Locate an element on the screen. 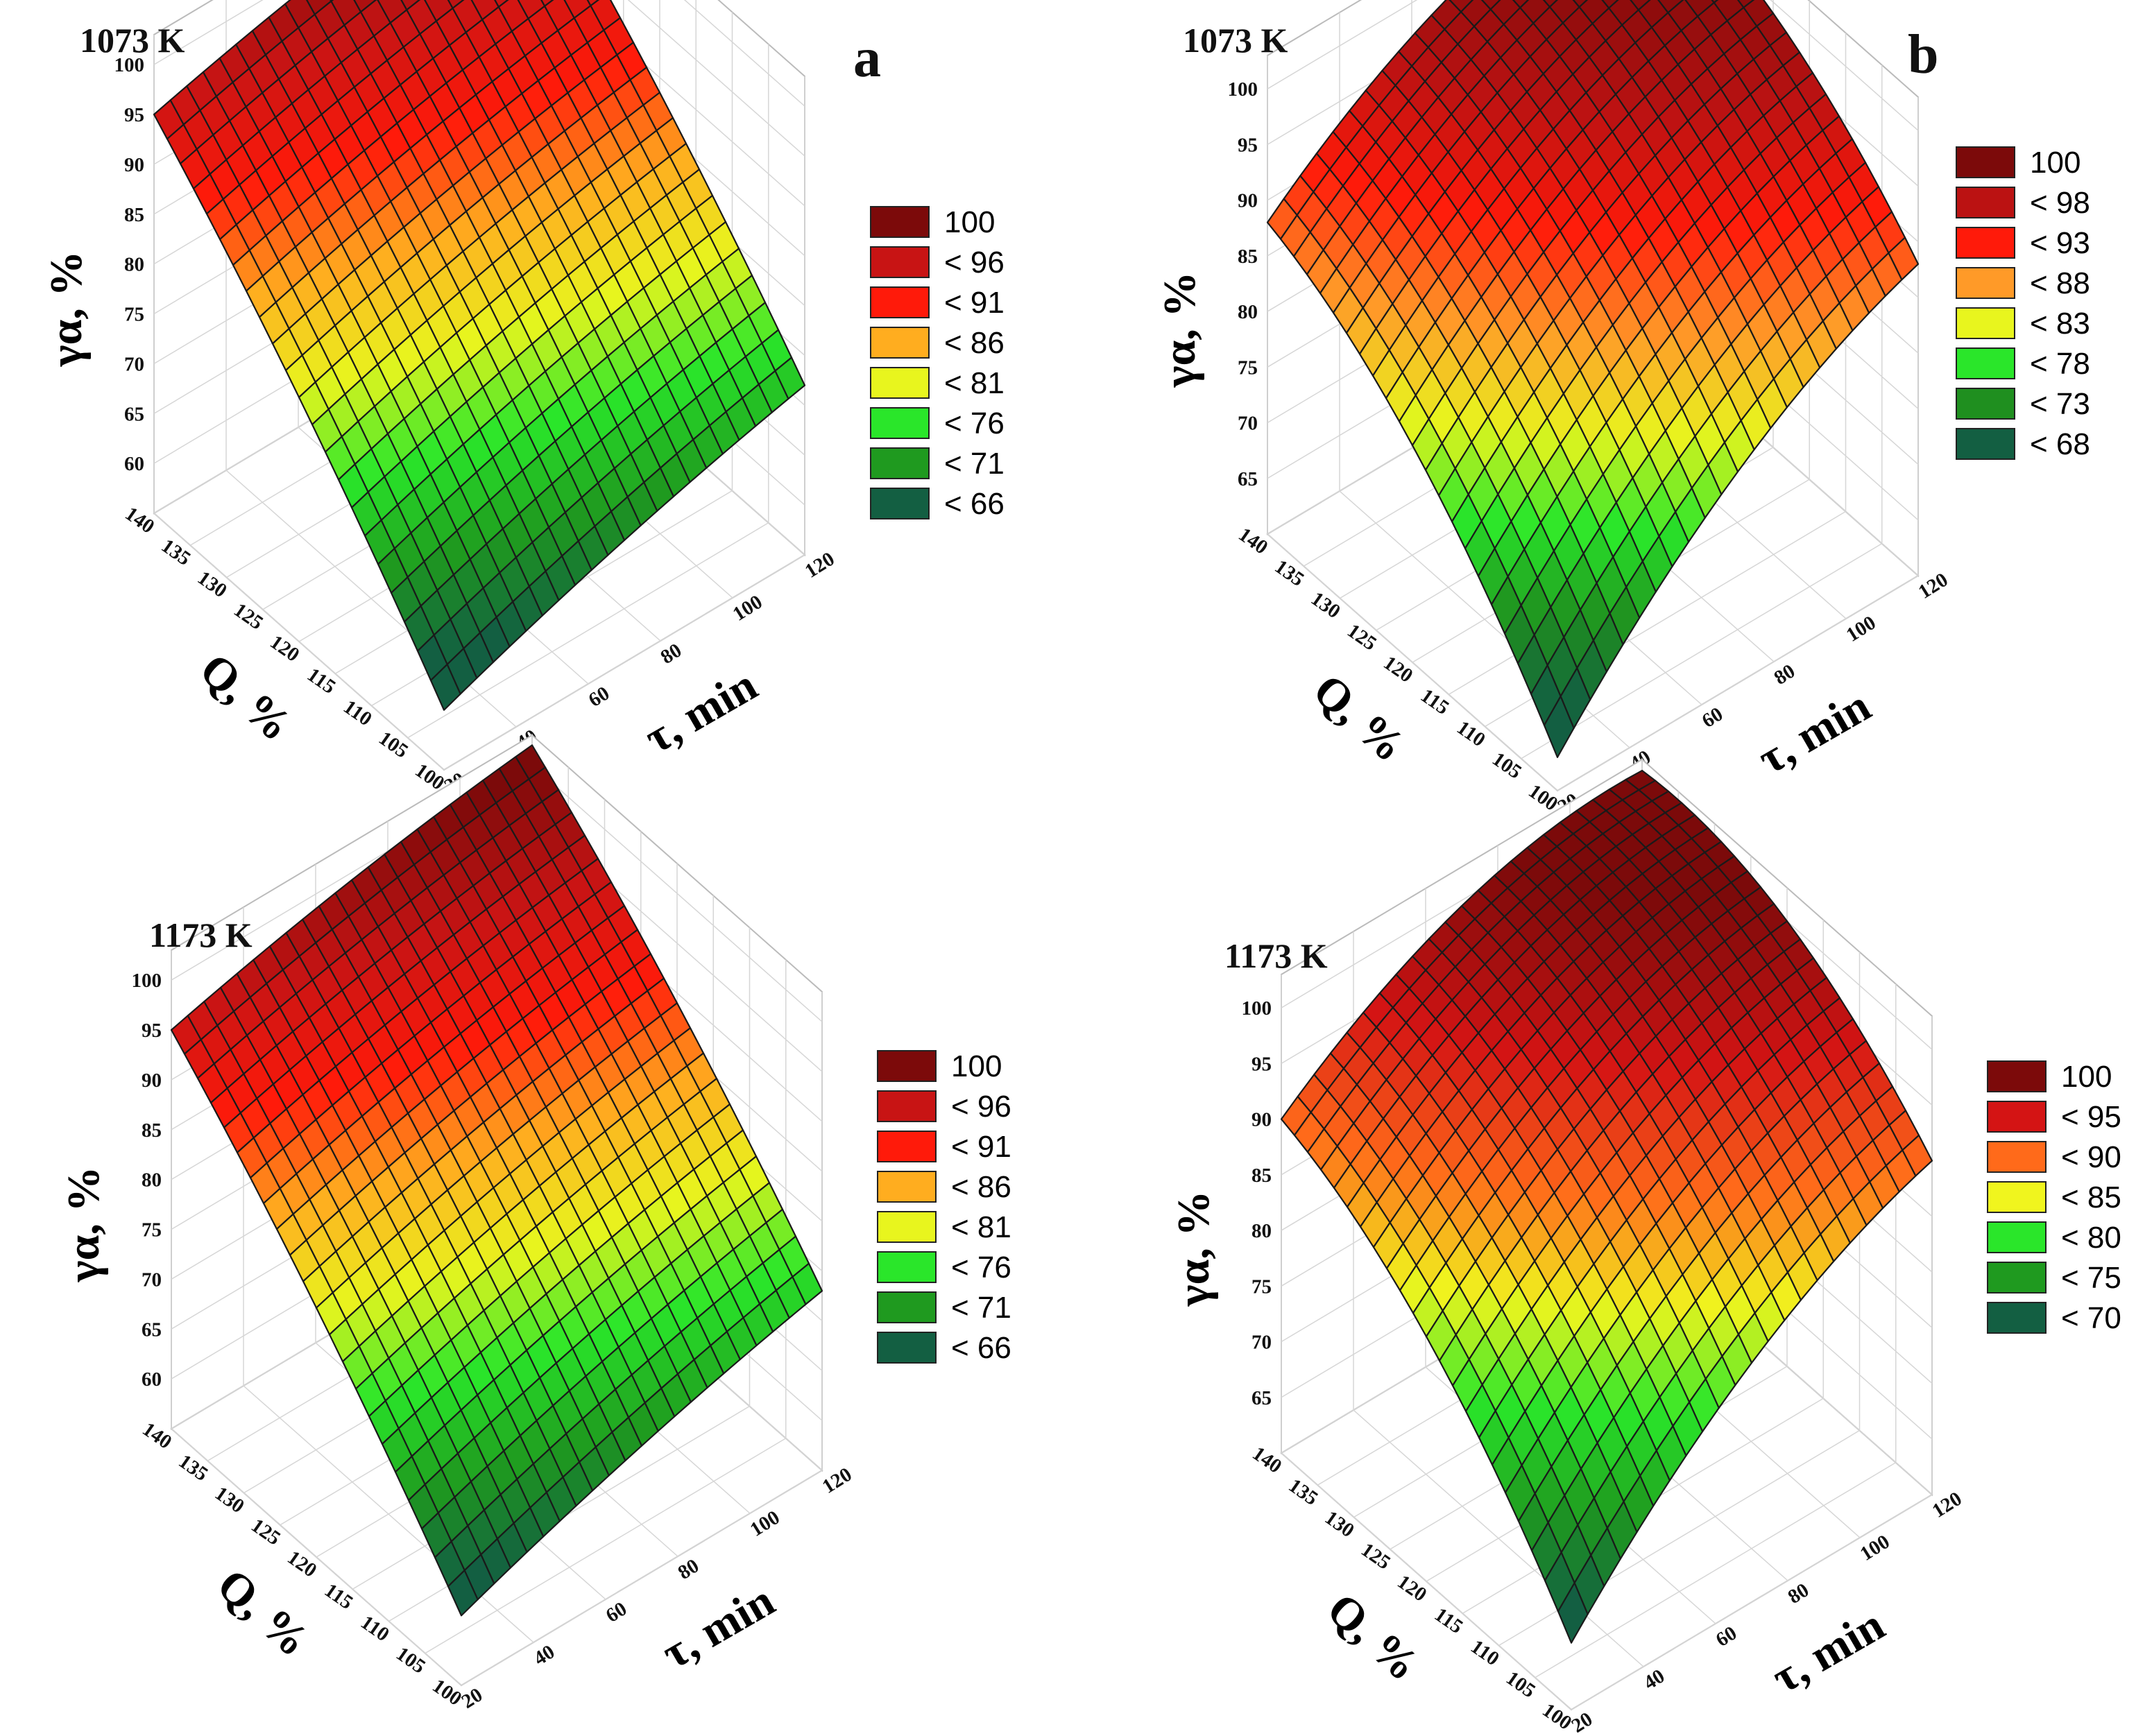 The width and height of the screenshot is (2136, 1736). tau-tick-label: 60 is located at coordinates (1712, 717).